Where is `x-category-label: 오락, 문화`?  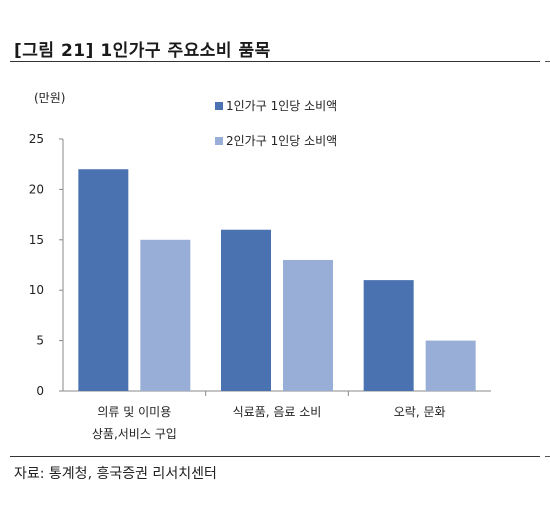
x-category-label: 오락, 문화 is located at coordinates (420, 412).